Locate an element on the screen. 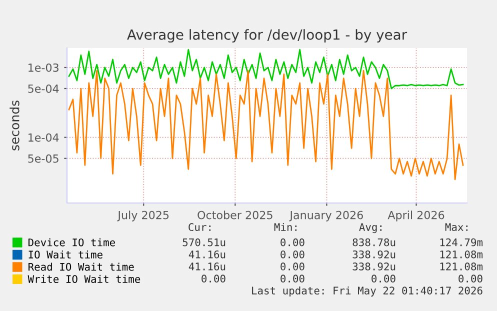 The image size is (497, 311). text: 570.51u is located at coordinates (204, 242).